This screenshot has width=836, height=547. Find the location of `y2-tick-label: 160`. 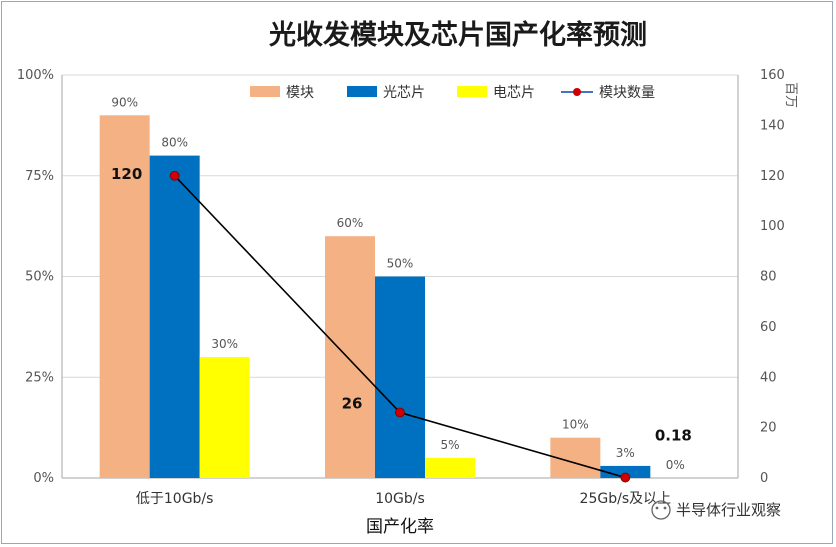

y2-tick-label: 160 is located at coordinates (772, 75).